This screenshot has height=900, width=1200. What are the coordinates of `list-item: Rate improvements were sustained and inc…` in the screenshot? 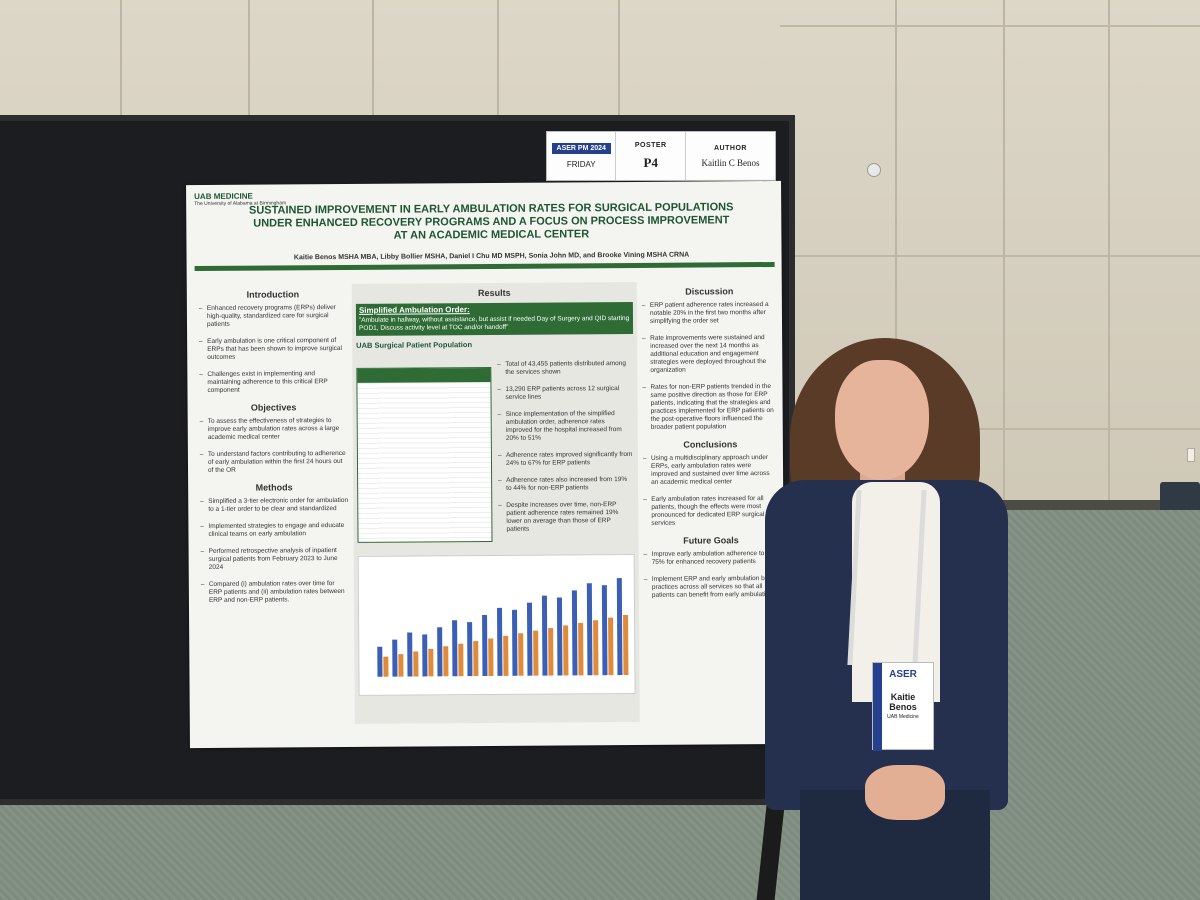 It's located at (709, 354).